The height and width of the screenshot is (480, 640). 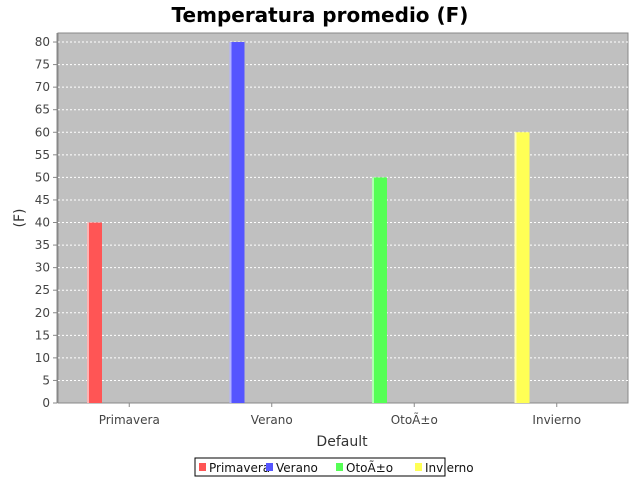 I want to click on x-tick-label: Primavera, so click(x=129, y=420).